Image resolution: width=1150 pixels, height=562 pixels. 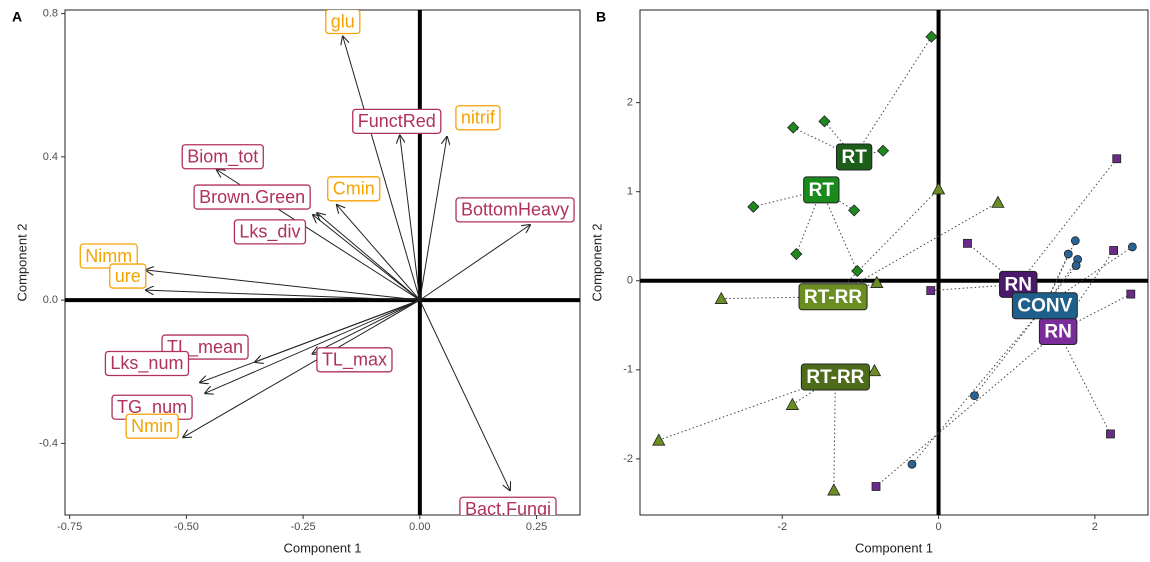 I want to click on variable-label: Lks_div, so click(x=270, y=232).